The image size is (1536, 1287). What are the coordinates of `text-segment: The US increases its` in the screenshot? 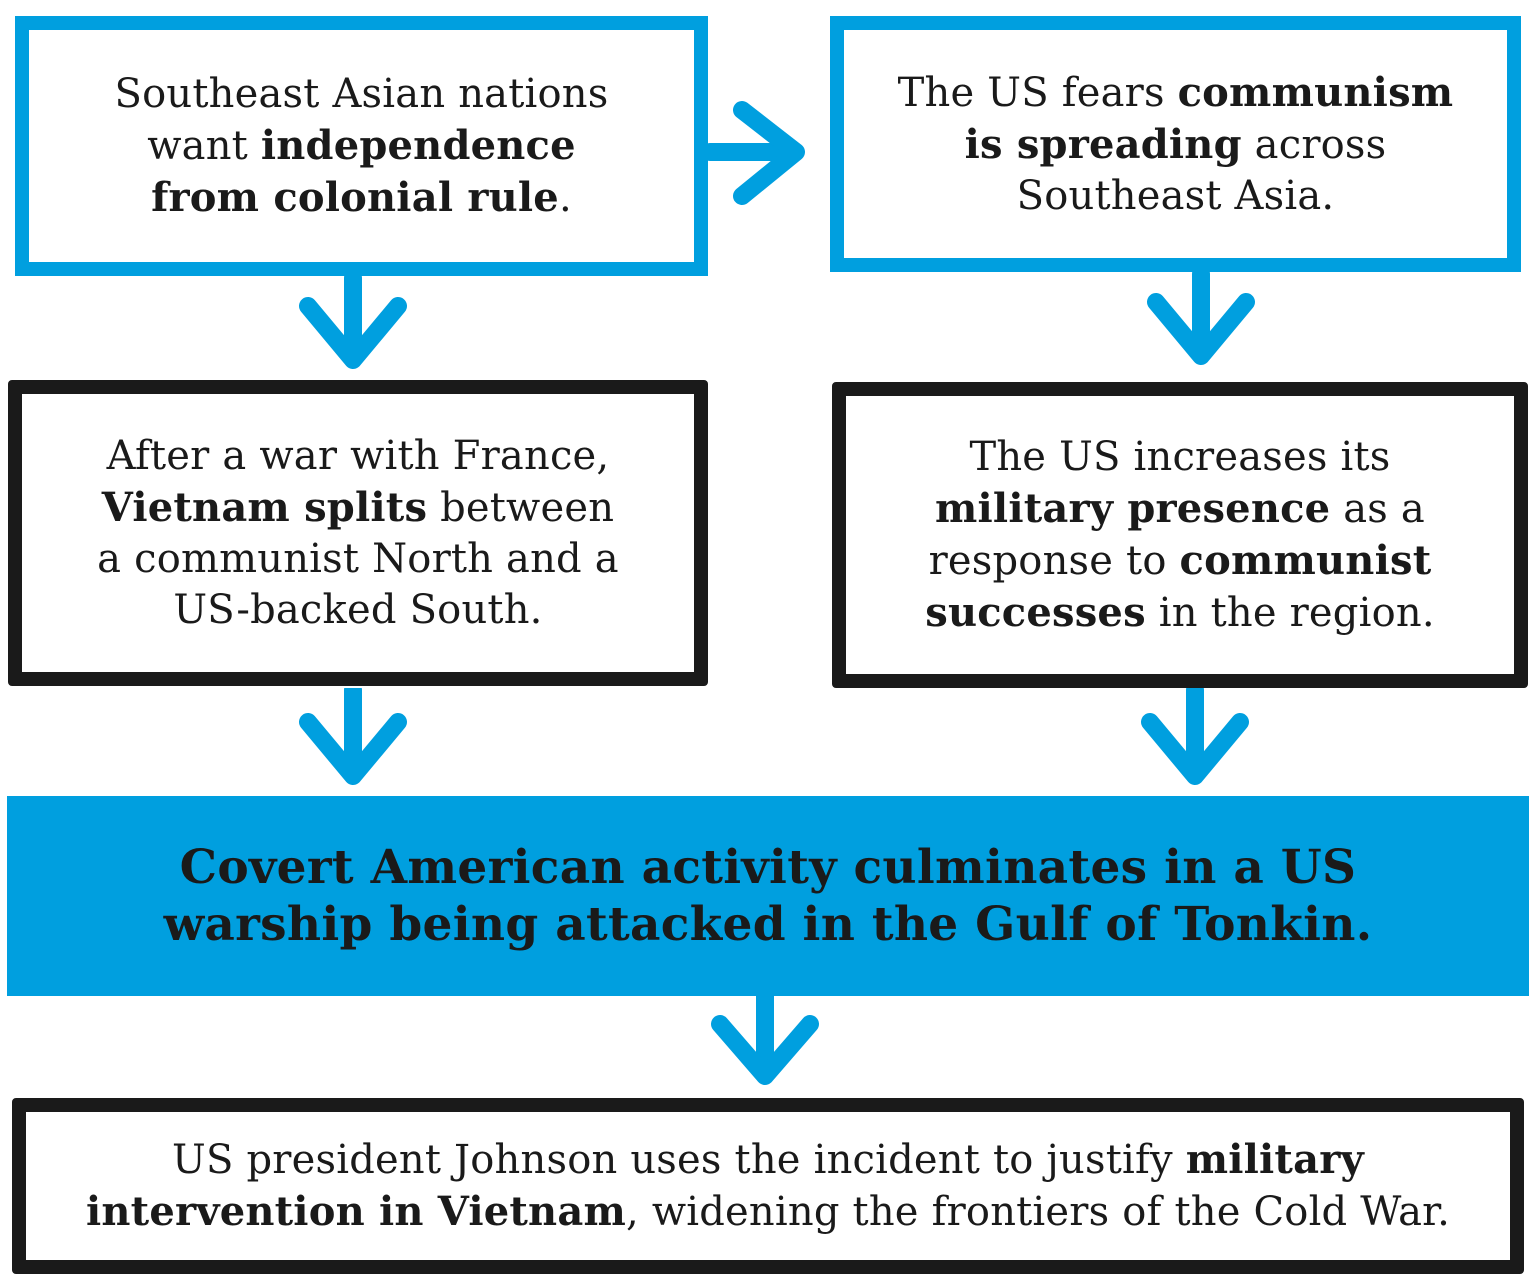 It's located at (1180, 456).